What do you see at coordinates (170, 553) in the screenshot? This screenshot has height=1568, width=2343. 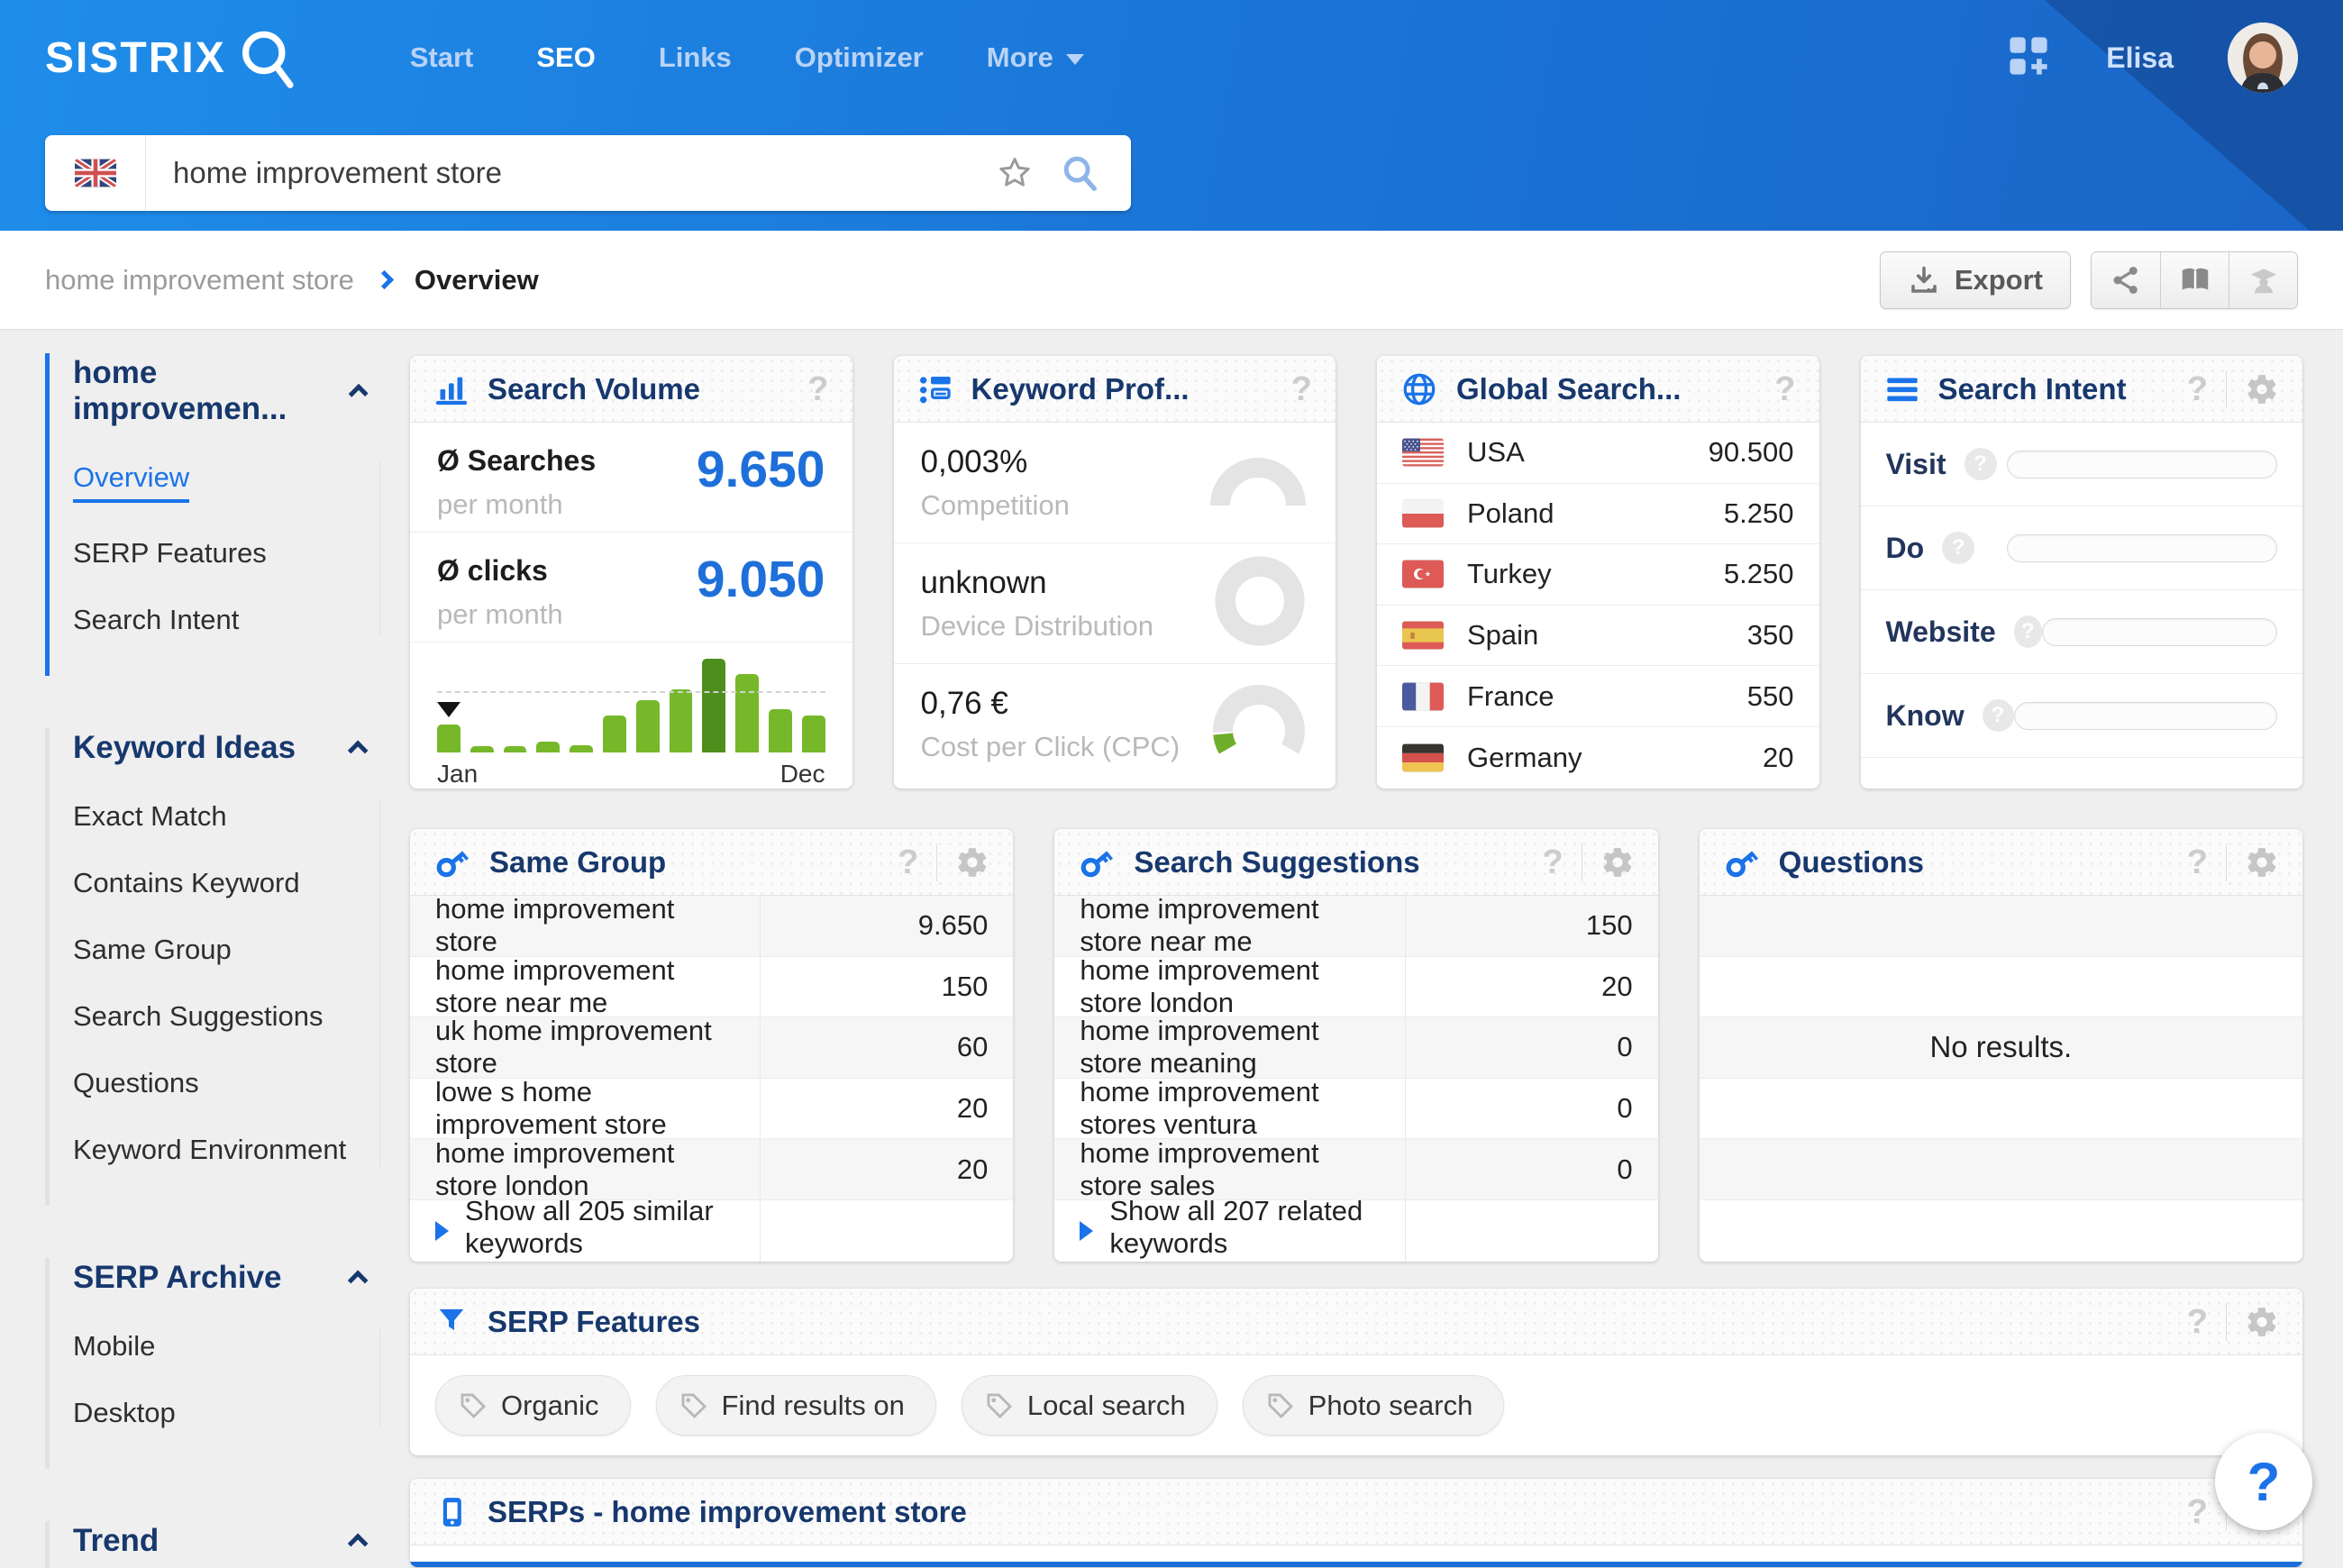 I see `sidebar-item-serp-features: SERP Features` at bounding box center [170, 553].